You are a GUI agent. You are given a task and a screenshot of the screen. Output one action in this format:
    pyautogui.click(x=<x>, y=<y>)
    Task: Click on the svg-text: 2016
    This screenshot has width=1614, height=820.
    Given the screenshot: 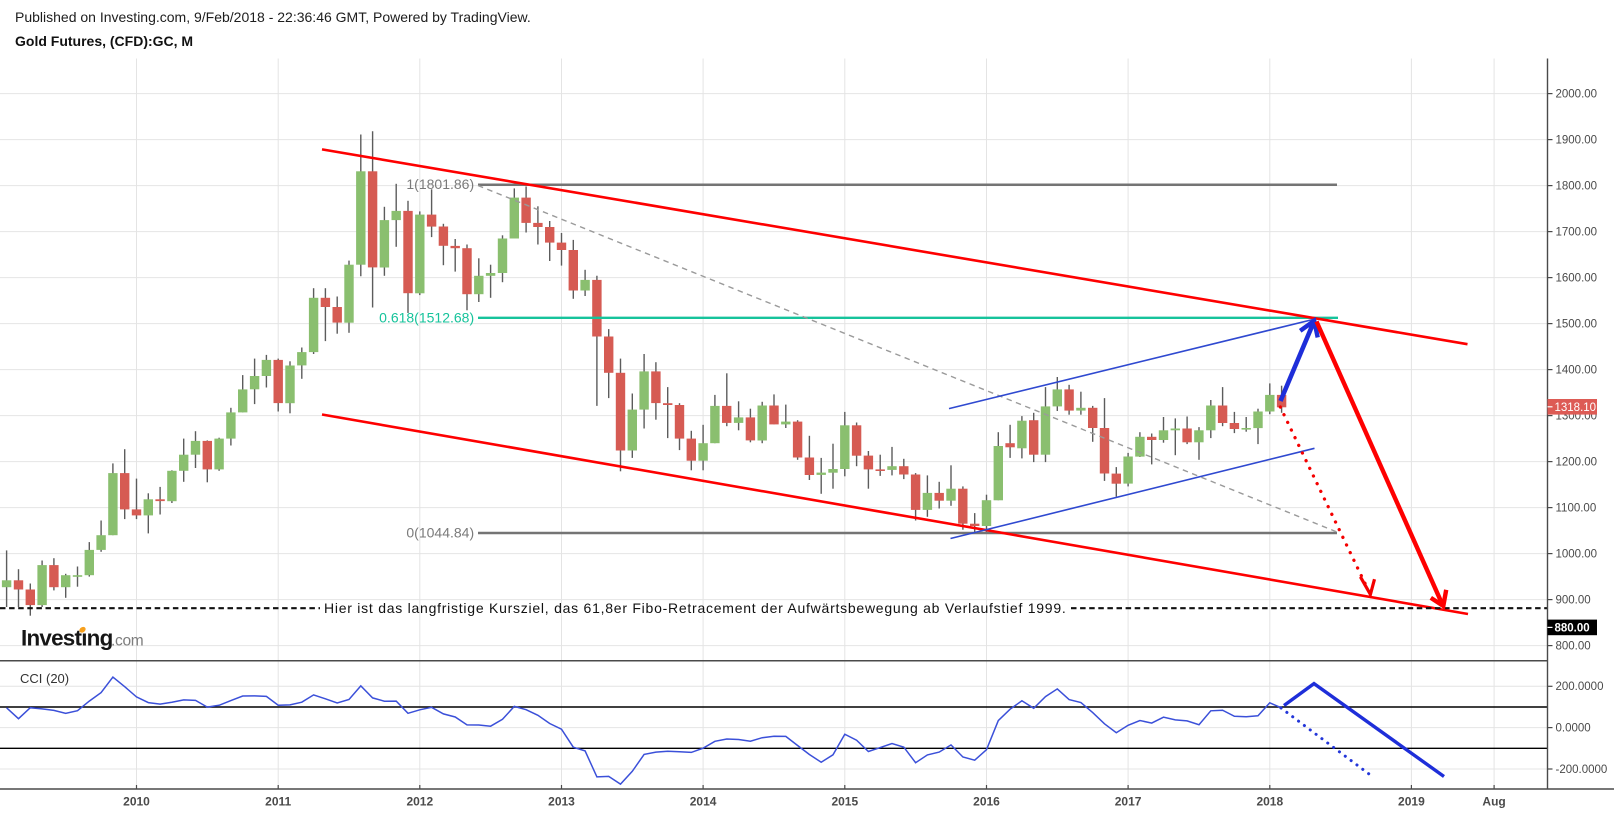 What is the action you would take?
    pyautogui.click(x=986, y=802)
    